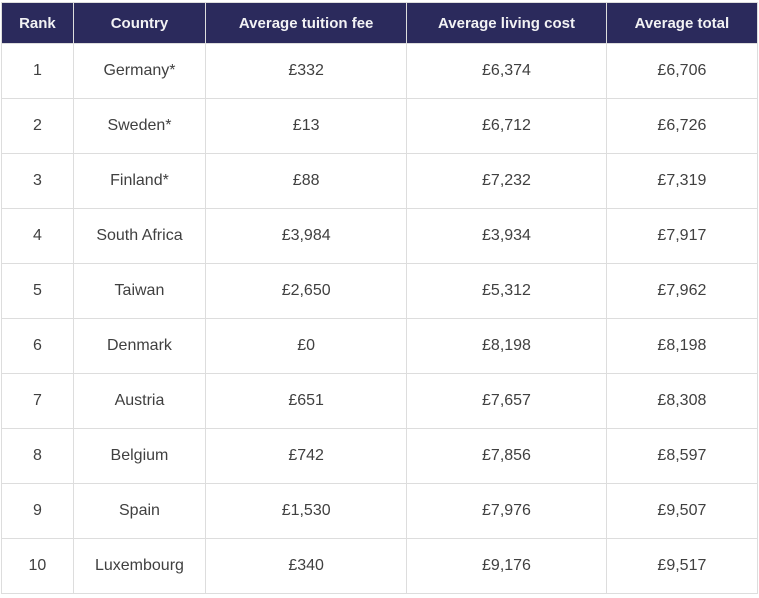 This screenshot has width=759, height=598. What do you see at coordinates (682, 511) in the screenshot?
I see `cell-total: £9,507` at bounding box center [682, 511].